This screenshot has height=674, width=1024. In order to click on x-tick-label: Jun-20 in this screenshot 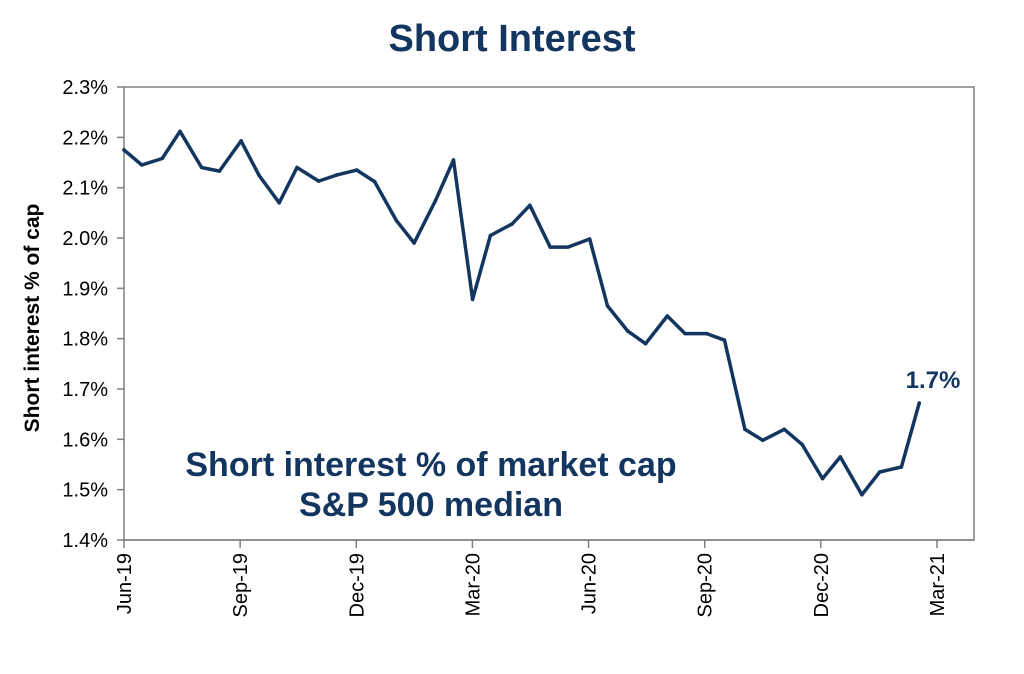, I will do `click(590, 583)`.